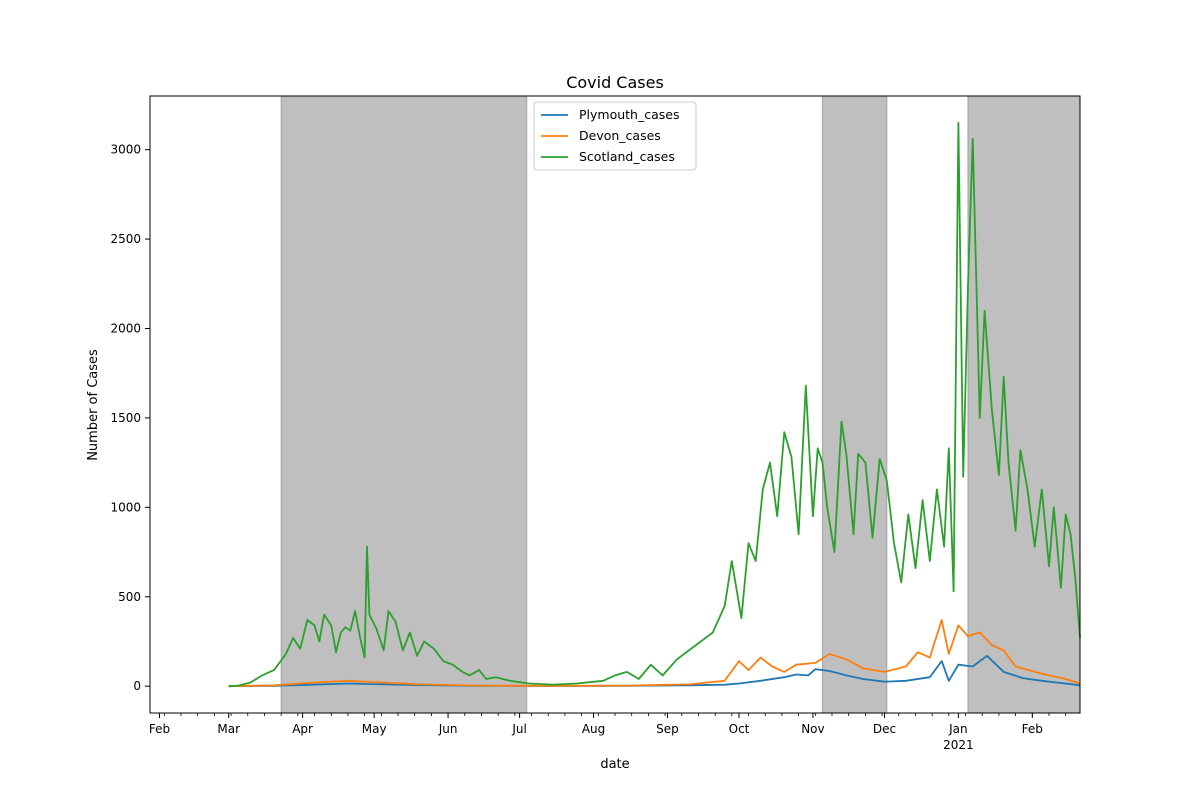 The image size is (1200, 804). What do you see at coordinates (958, 729) in the screenshot?
I see `x-tick-label: Jan` at bounding box center [958, 729].